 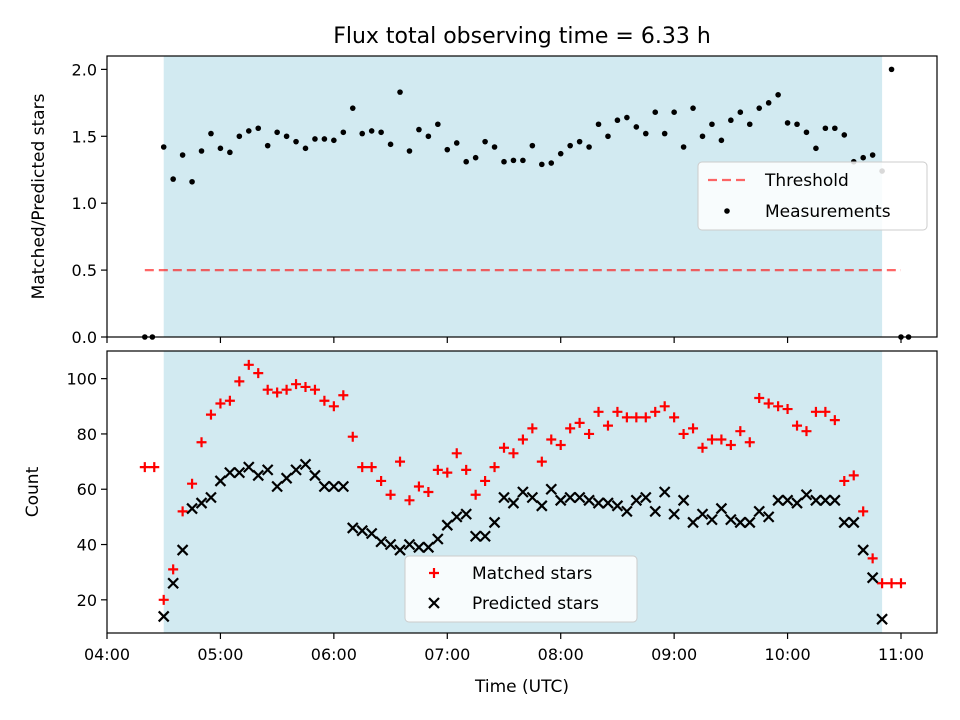 I want to click on y-tick-label: 1.0, so click(x=84, y=203).